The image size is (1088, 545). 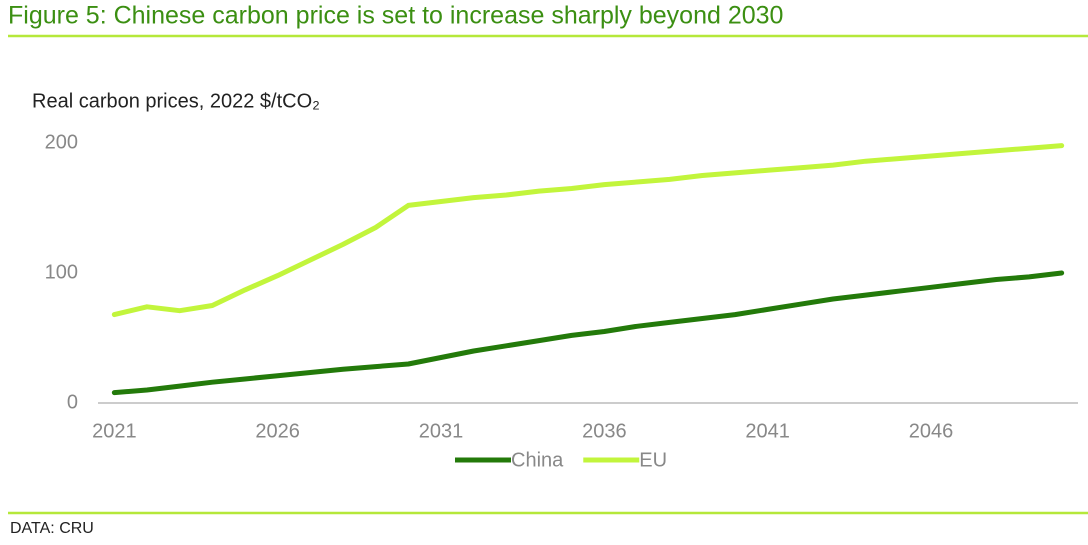 What do you see at coordinates (441, 431) in the screenshot?
I see `x-tick-label: 2031` at bounding box center [441, 431].